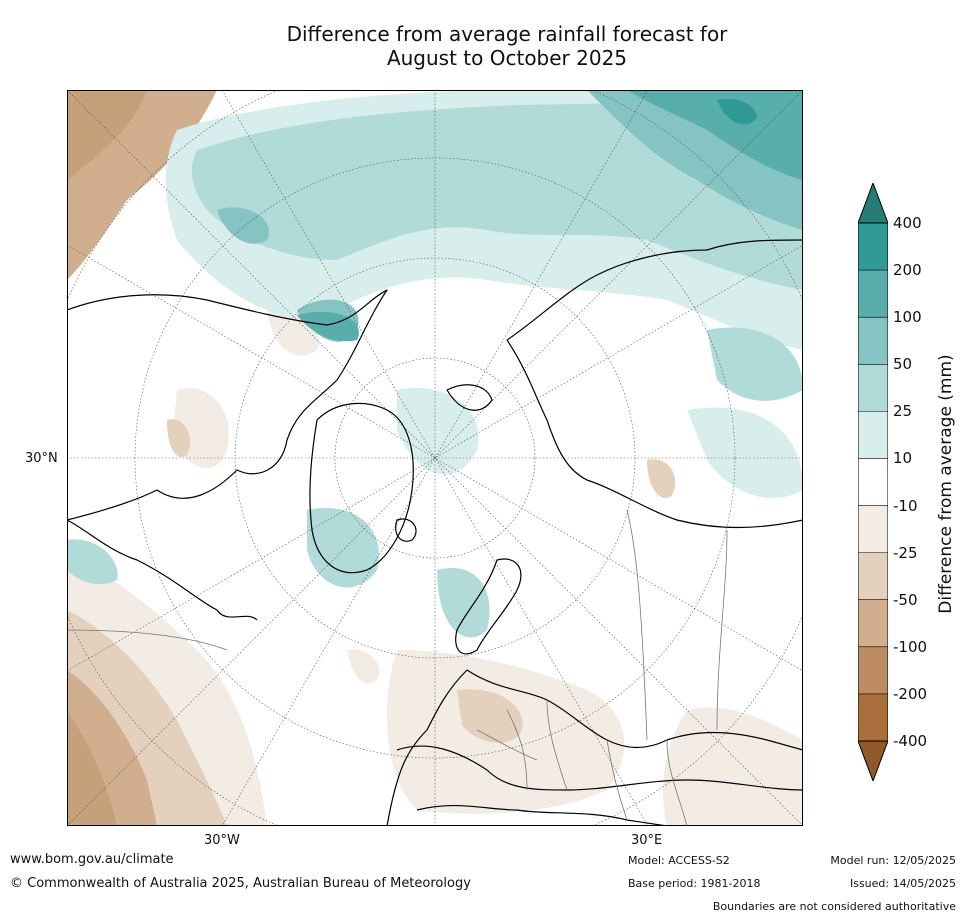 The height and width of the screenshot is (919, 965). I want to click on colorbar-tick-label: 100, so click(907, 317).